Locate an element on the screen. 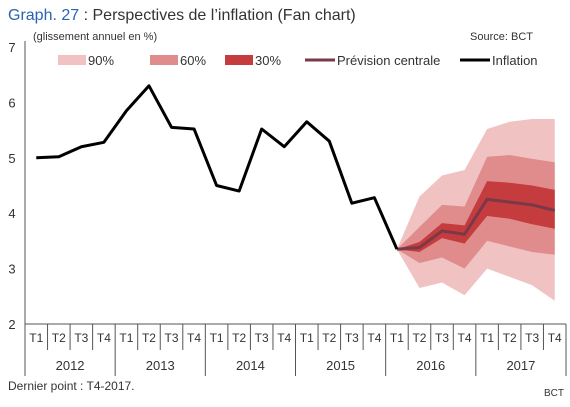  x-year-label: 2015 is located at coordinates (340, 365).